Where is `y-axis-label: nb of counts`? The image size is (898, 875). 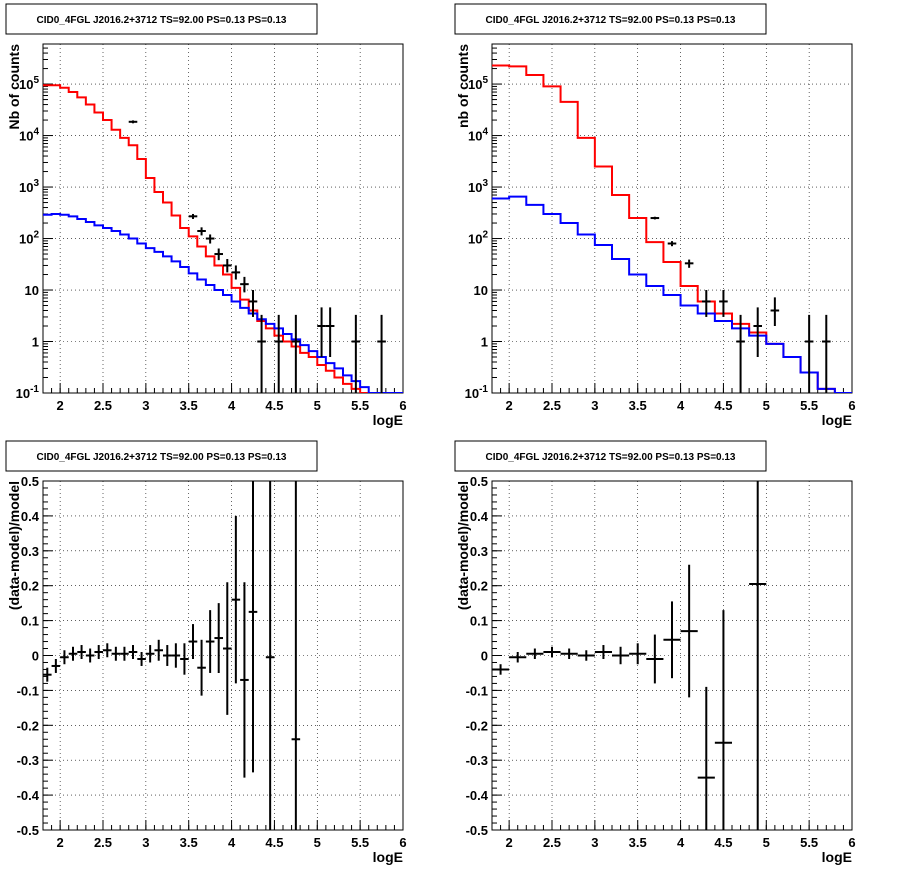
y-axis-label: nb of counts is located at coordinates (463, 86).